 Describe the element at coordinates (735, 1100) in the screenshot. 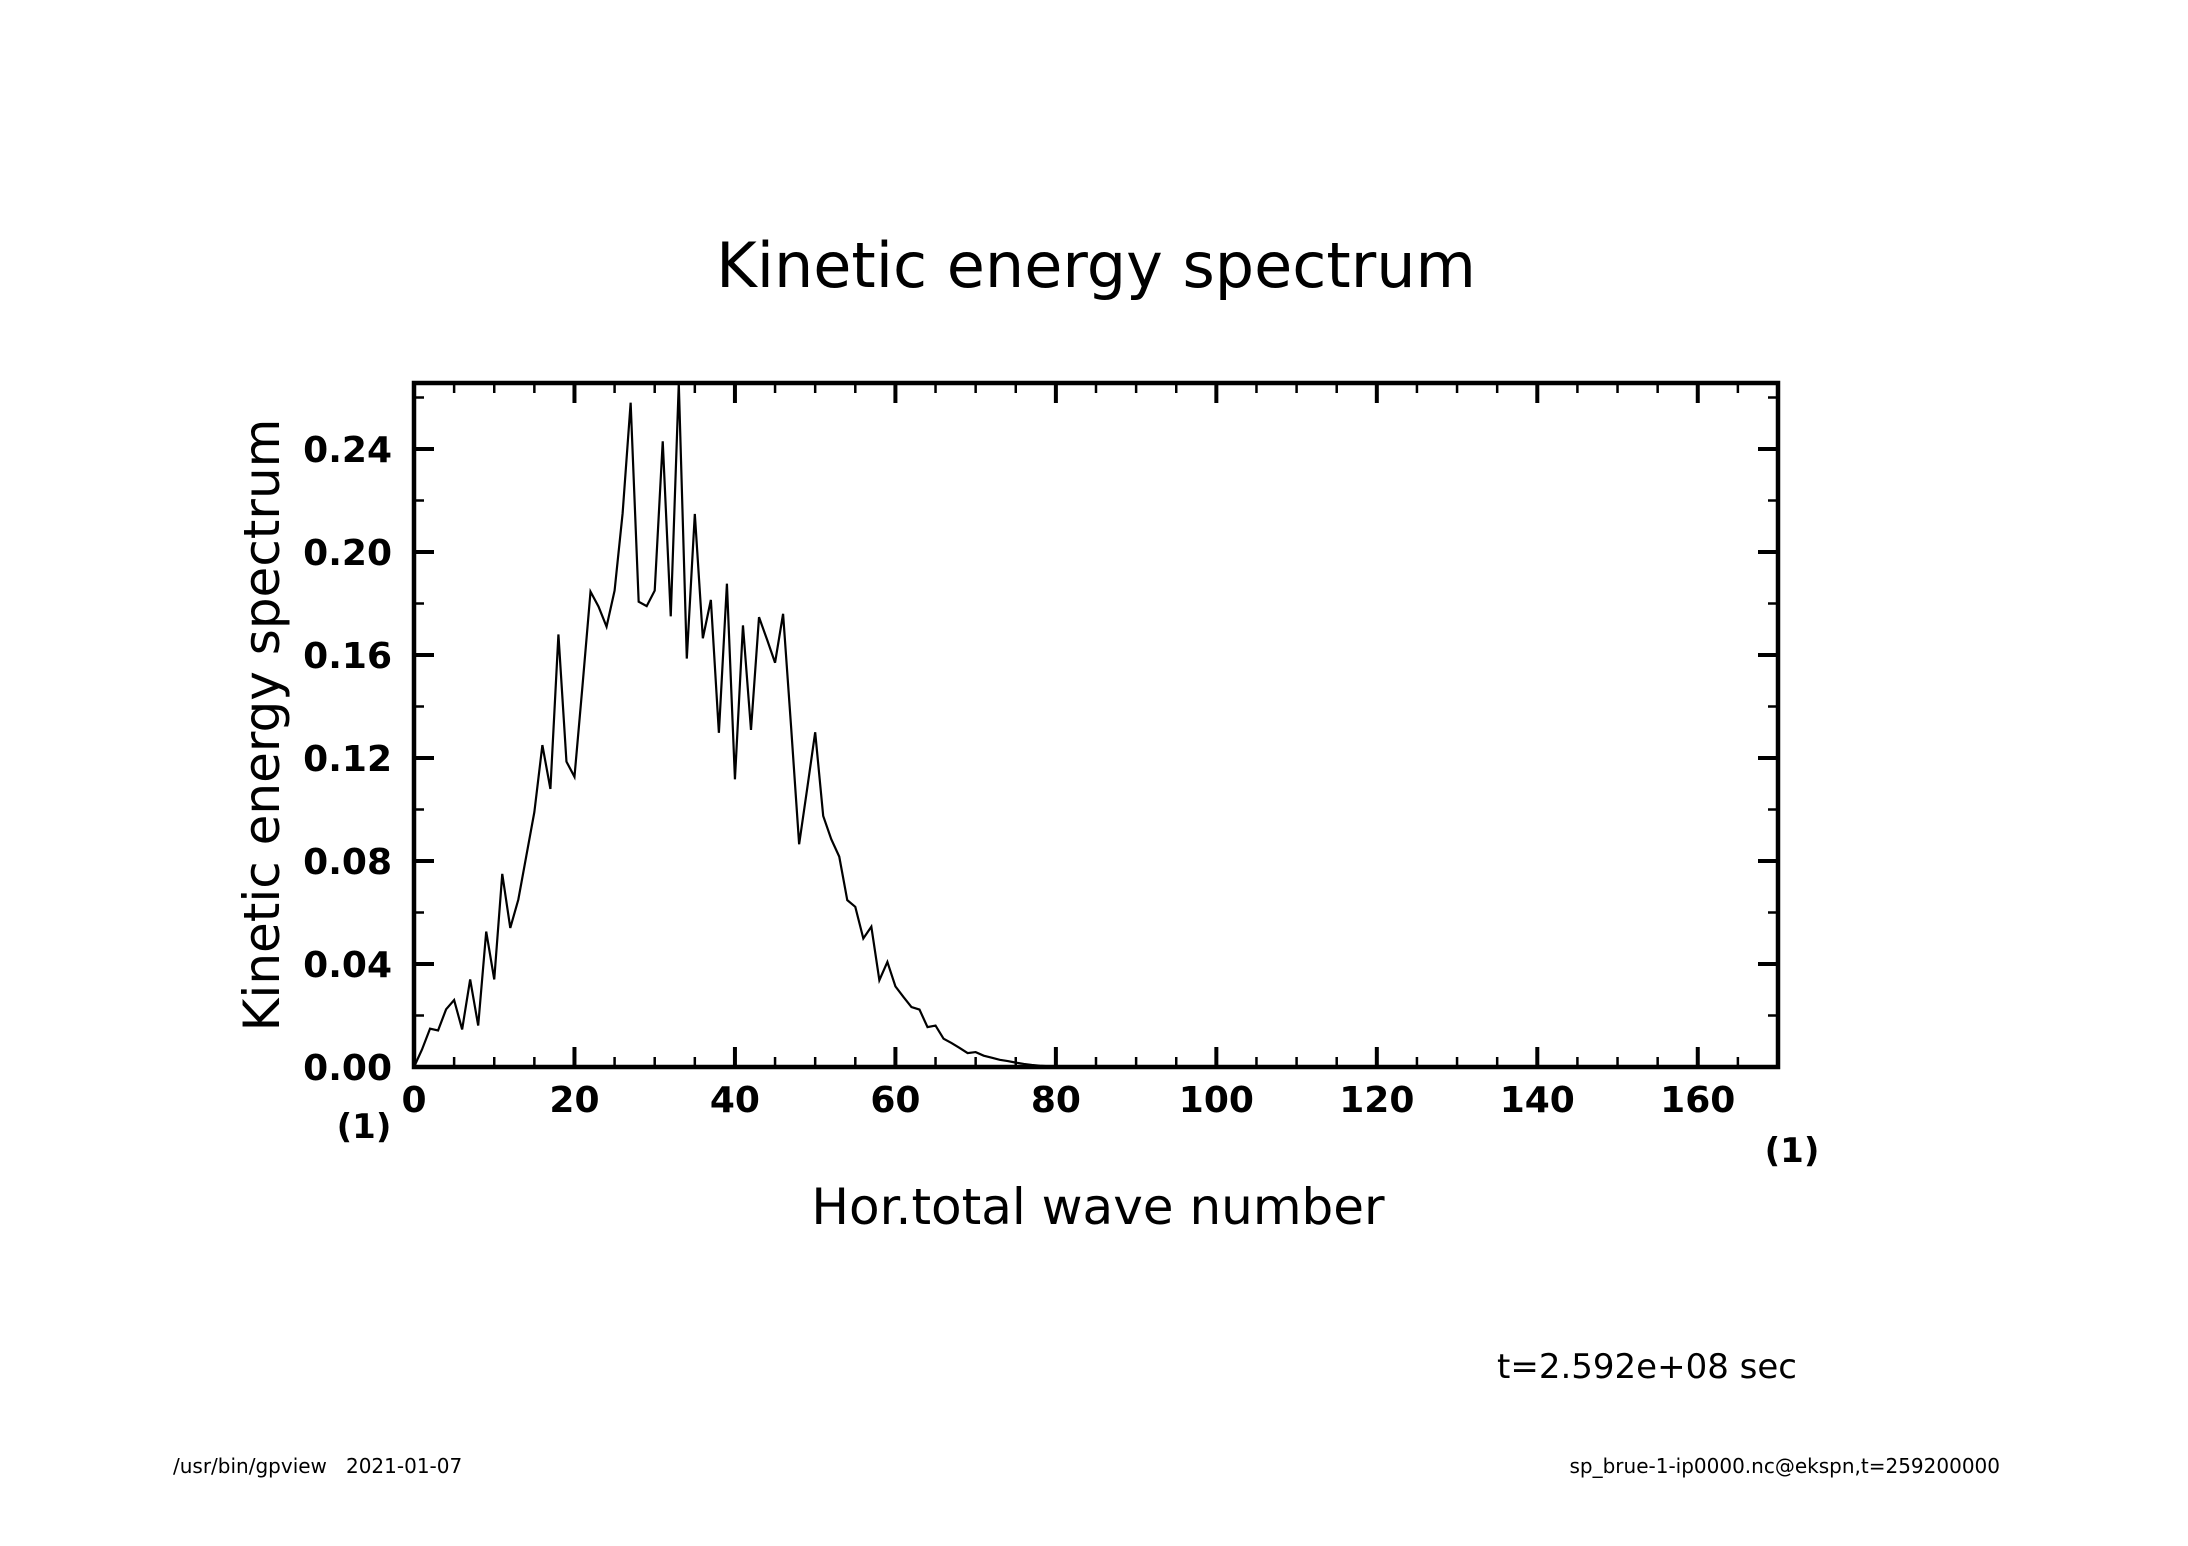

I see `x-tick-label: 40` at that location.